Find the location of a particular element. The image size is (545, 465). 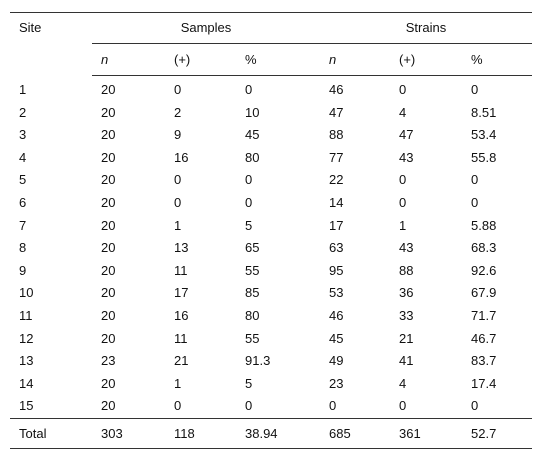

table-cell: 38.94 is located at coordinates (278, 433).